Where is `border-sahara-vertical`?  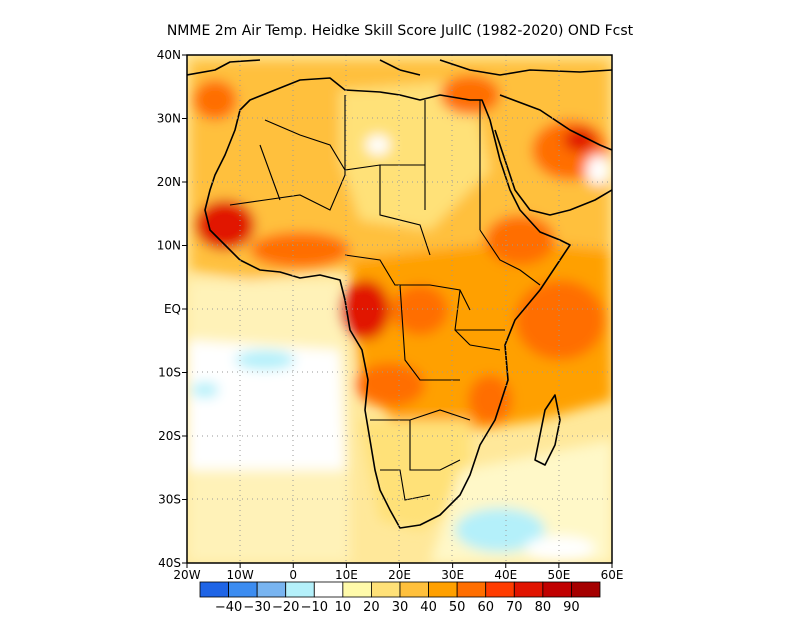
border-sahara-vertical is located at coordinates (412, 162).